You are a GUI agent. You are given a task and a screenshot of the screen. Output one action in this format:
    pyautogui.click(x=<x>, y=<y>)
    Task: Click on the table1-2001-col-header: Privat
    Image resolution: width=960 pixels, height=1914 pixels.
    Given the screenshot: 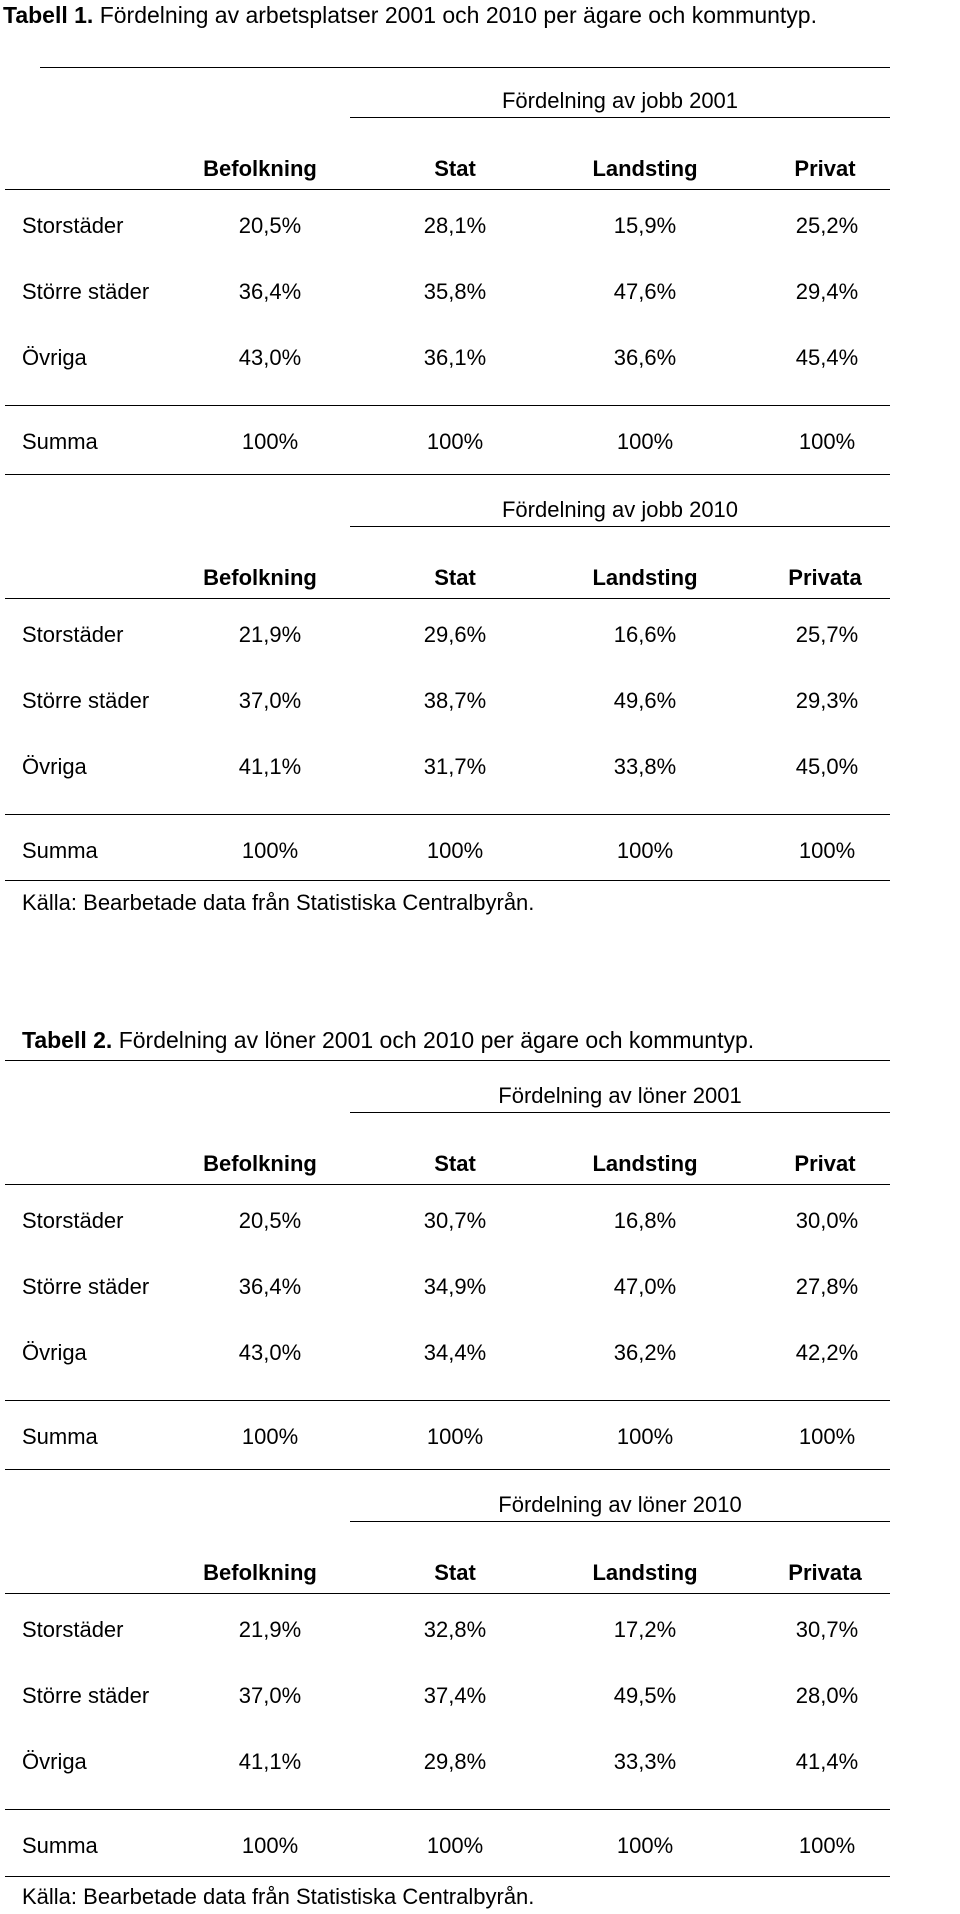 What is the action you would take?
    pyautogui.click(x=825, y=168)
    